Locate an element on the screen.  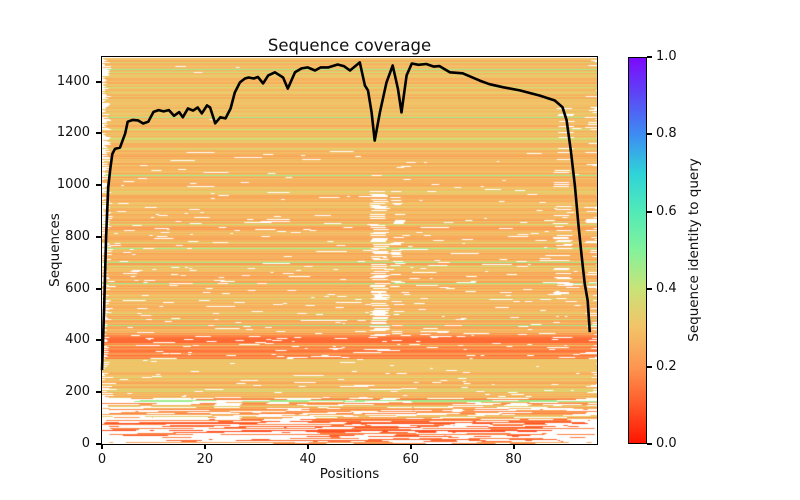
colorbar-gradient is located at coordinates (637, 250).